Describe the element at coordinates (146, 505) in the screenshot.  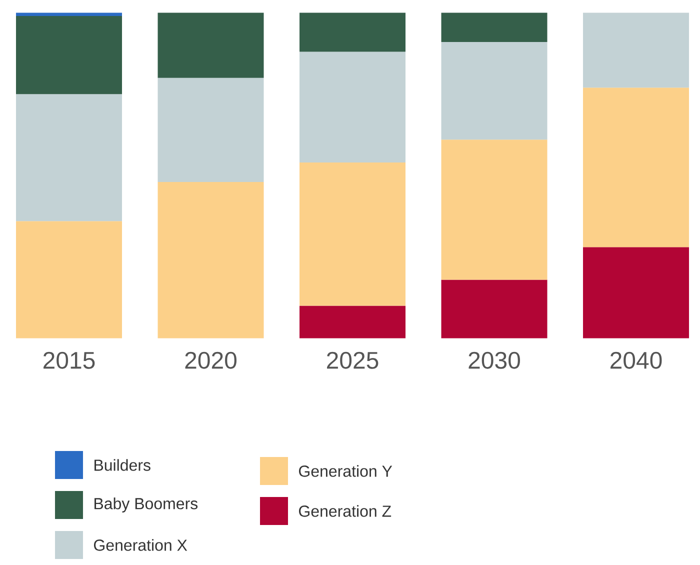
I see `legend-label: Baby Boomers` at that location.